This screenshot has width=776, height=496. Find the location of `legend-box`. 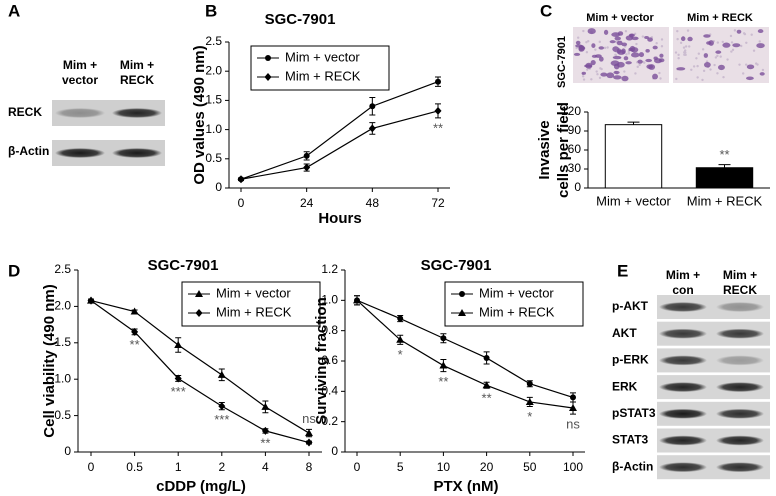

legend-box is located at coordinates (251, 304).